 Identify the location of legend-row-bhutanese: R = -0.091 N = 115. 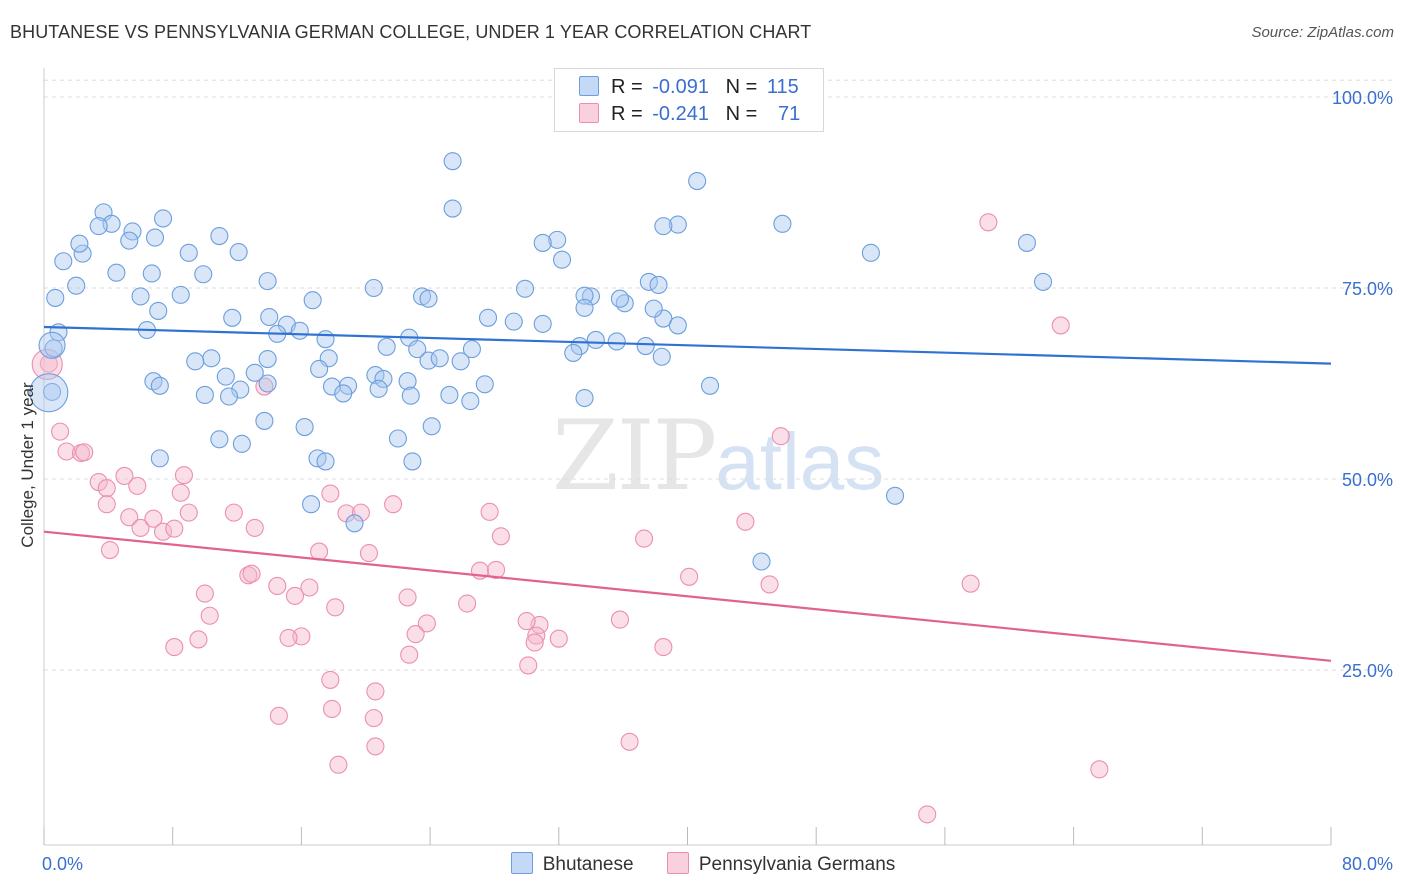
(689, 88).